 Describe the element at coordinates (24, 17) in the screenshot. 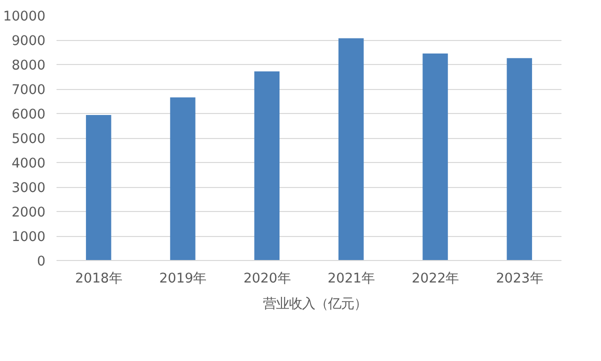

I see `y-tick-label: 10000` at that location.